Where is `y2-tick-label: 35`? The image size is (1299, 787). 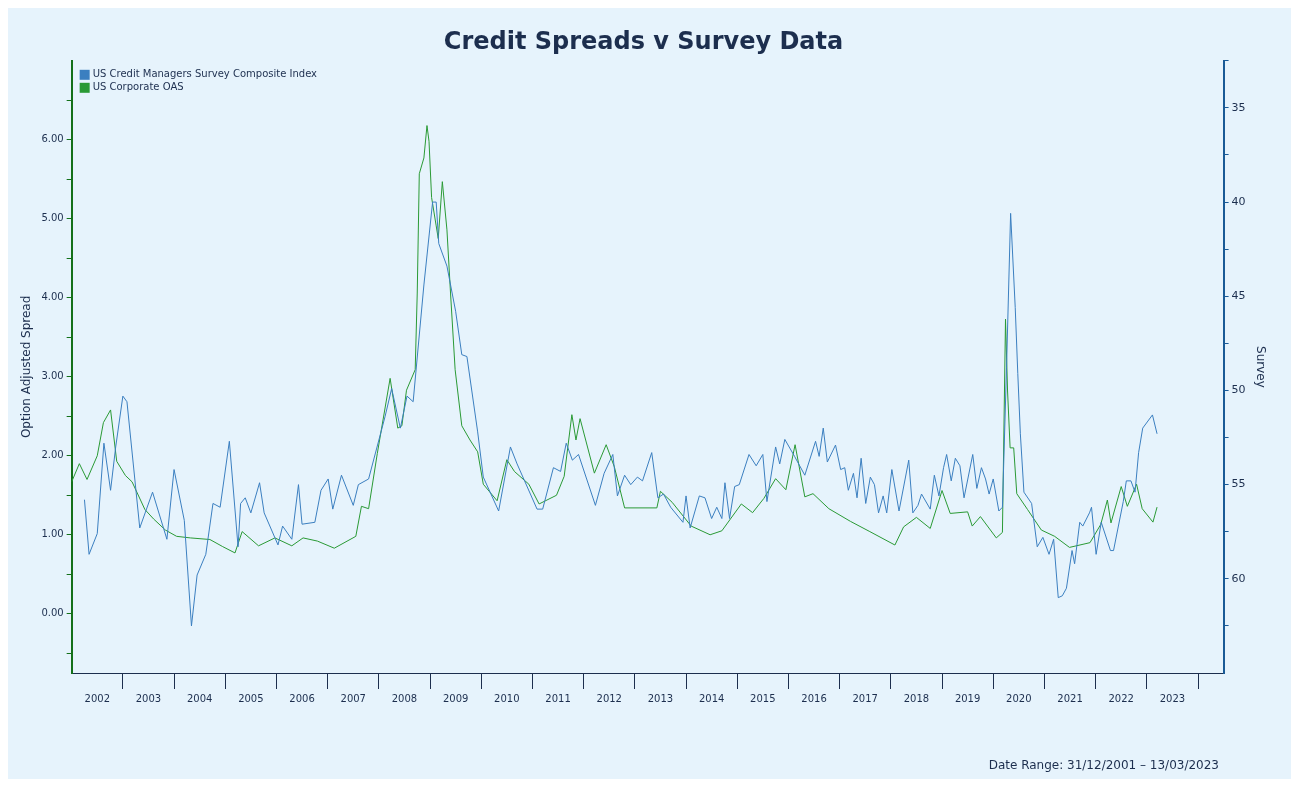
y2-tick-label: 35 is located at coordinates (1238, 107).